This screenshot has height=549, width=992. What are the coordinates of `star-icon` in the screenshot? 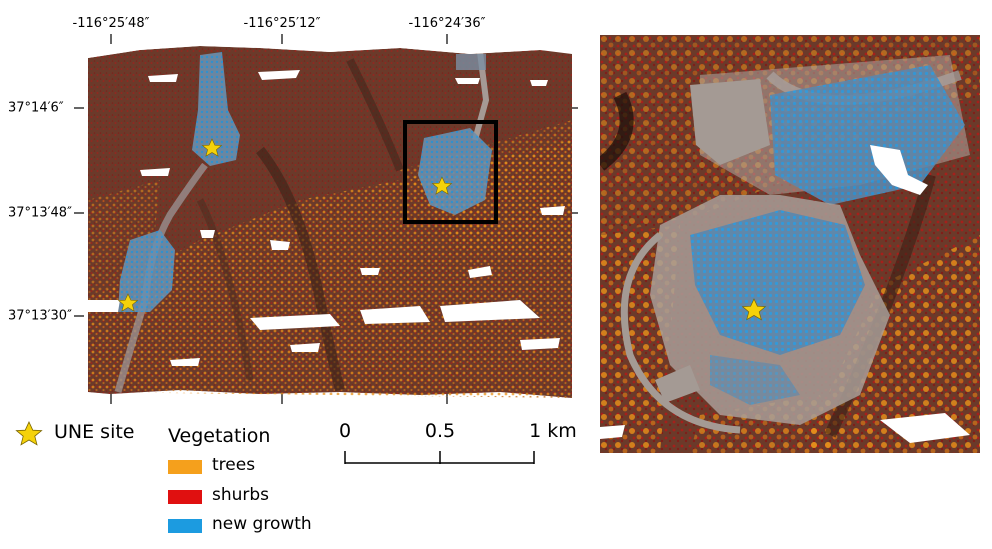 It's located at (29, 433).